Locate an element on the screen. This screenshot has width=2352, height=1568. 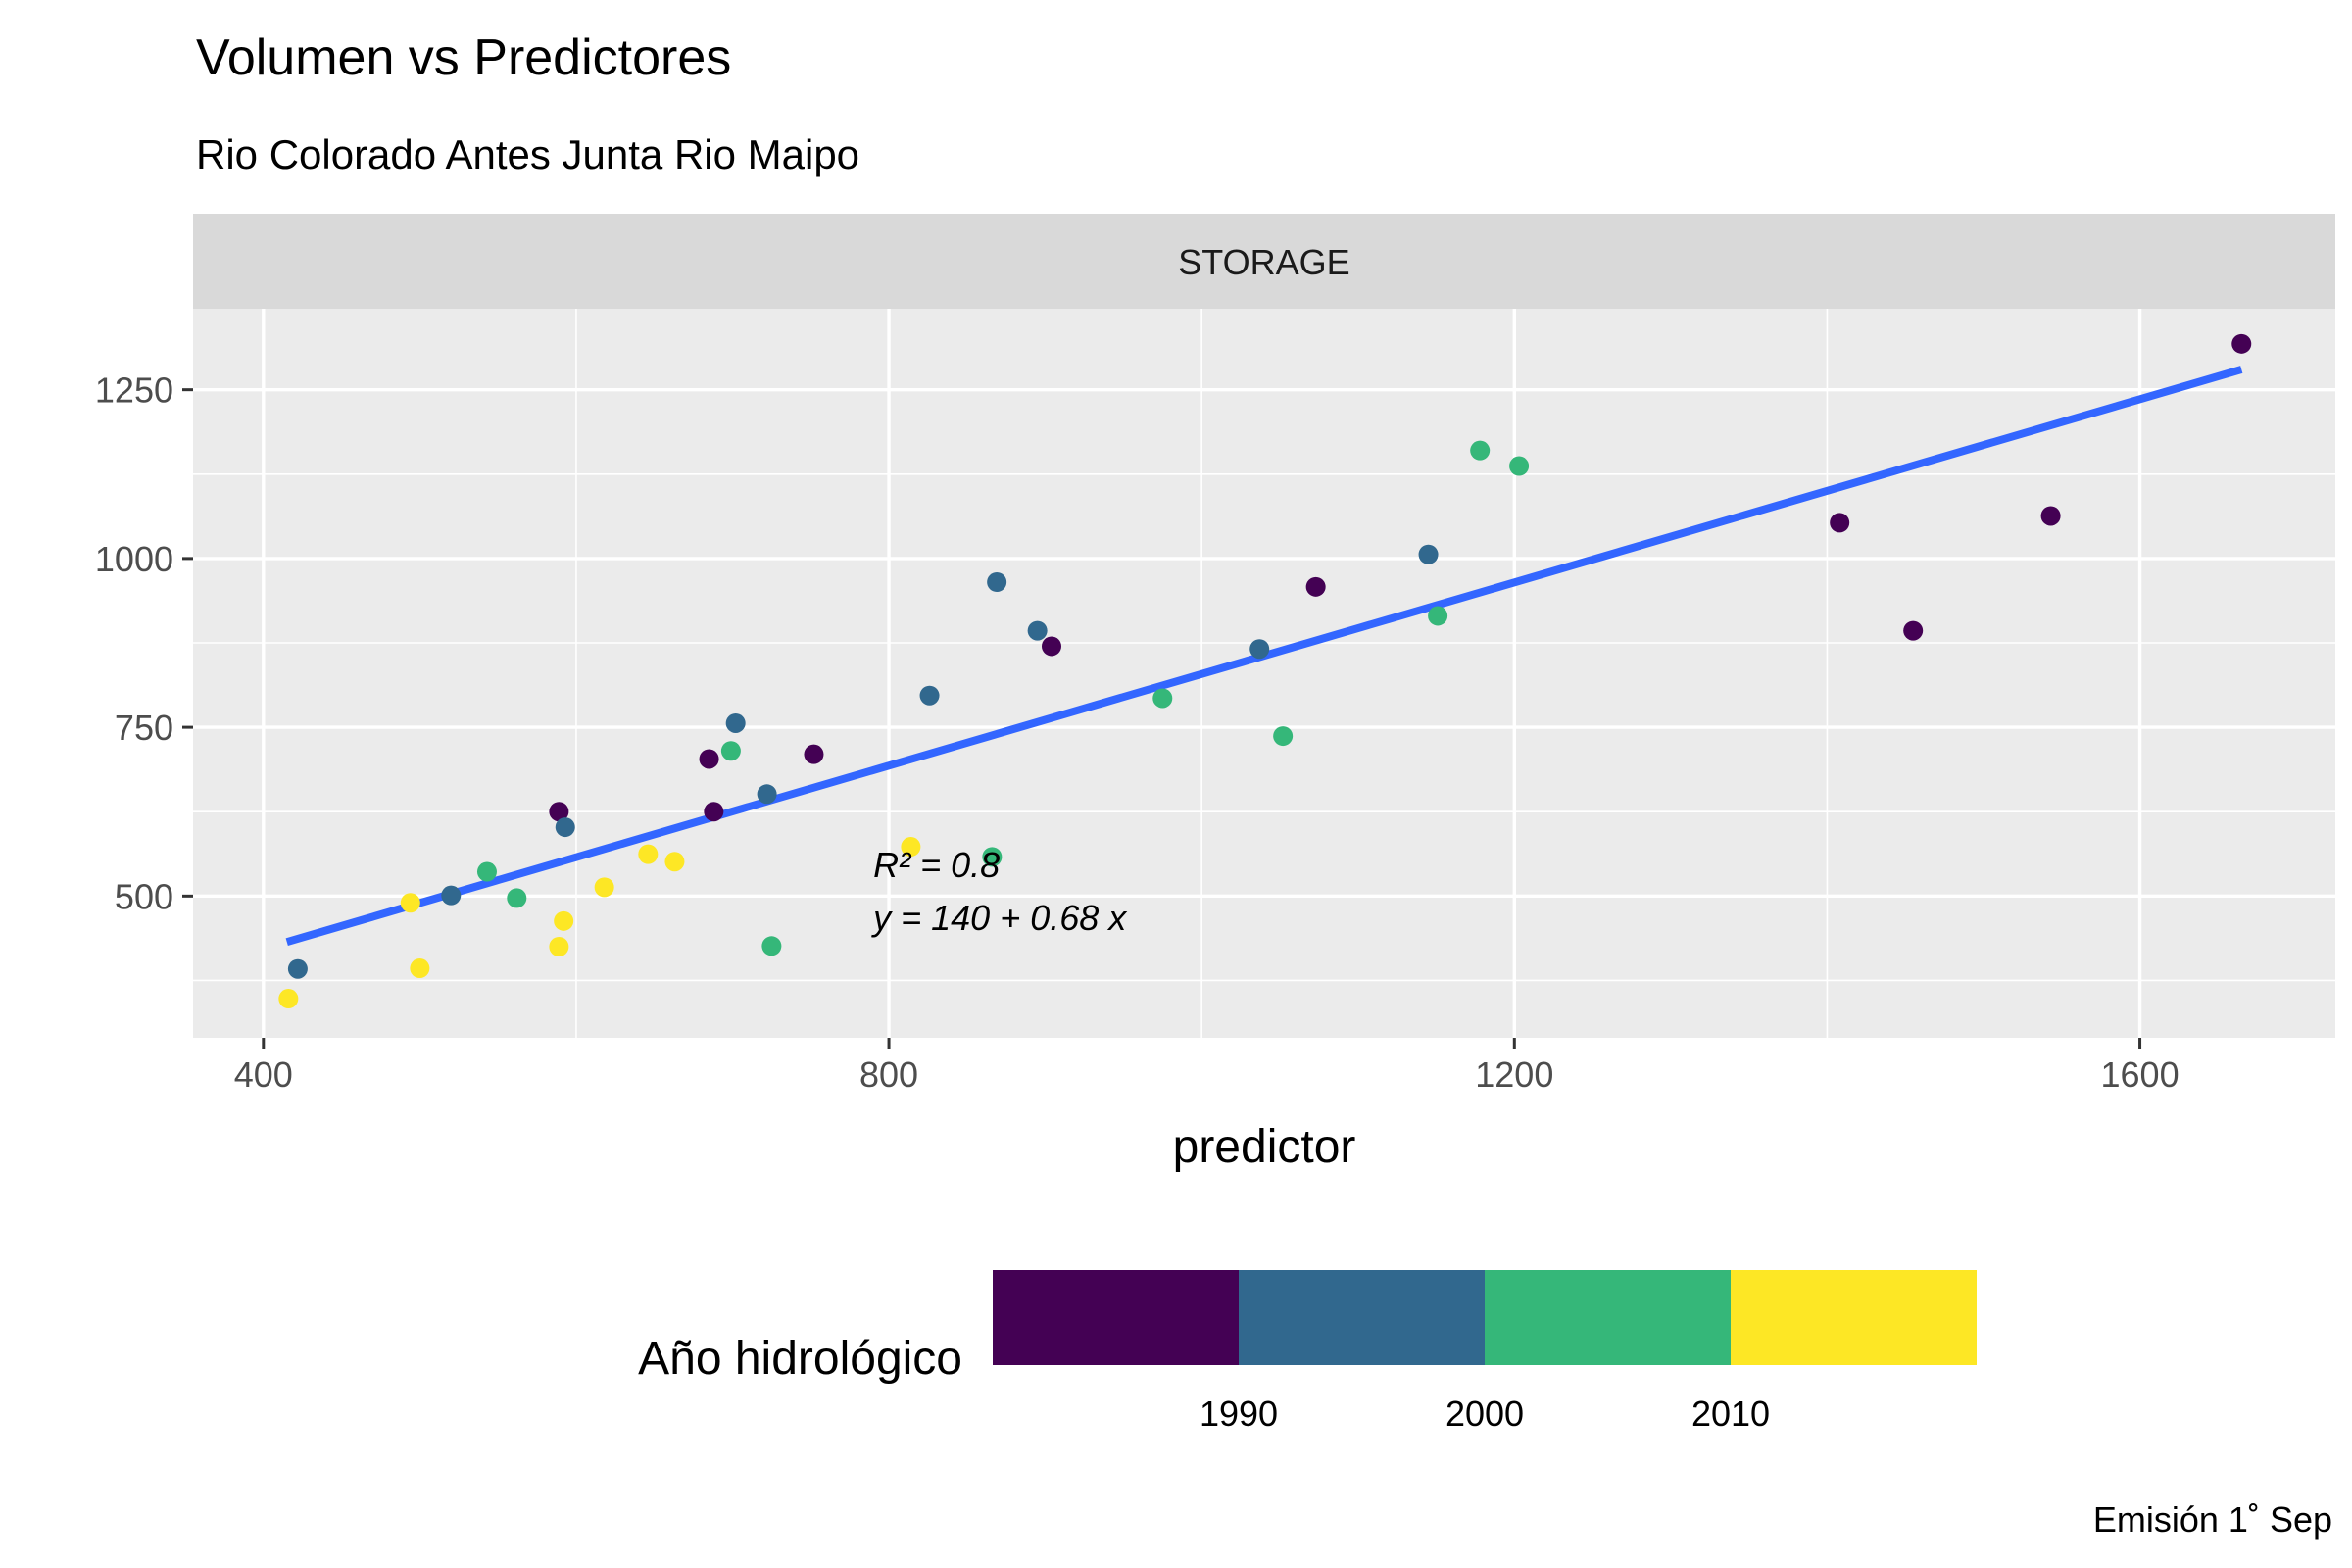
x-tick-label: 1200 is located at coordinates (1514, 1074).